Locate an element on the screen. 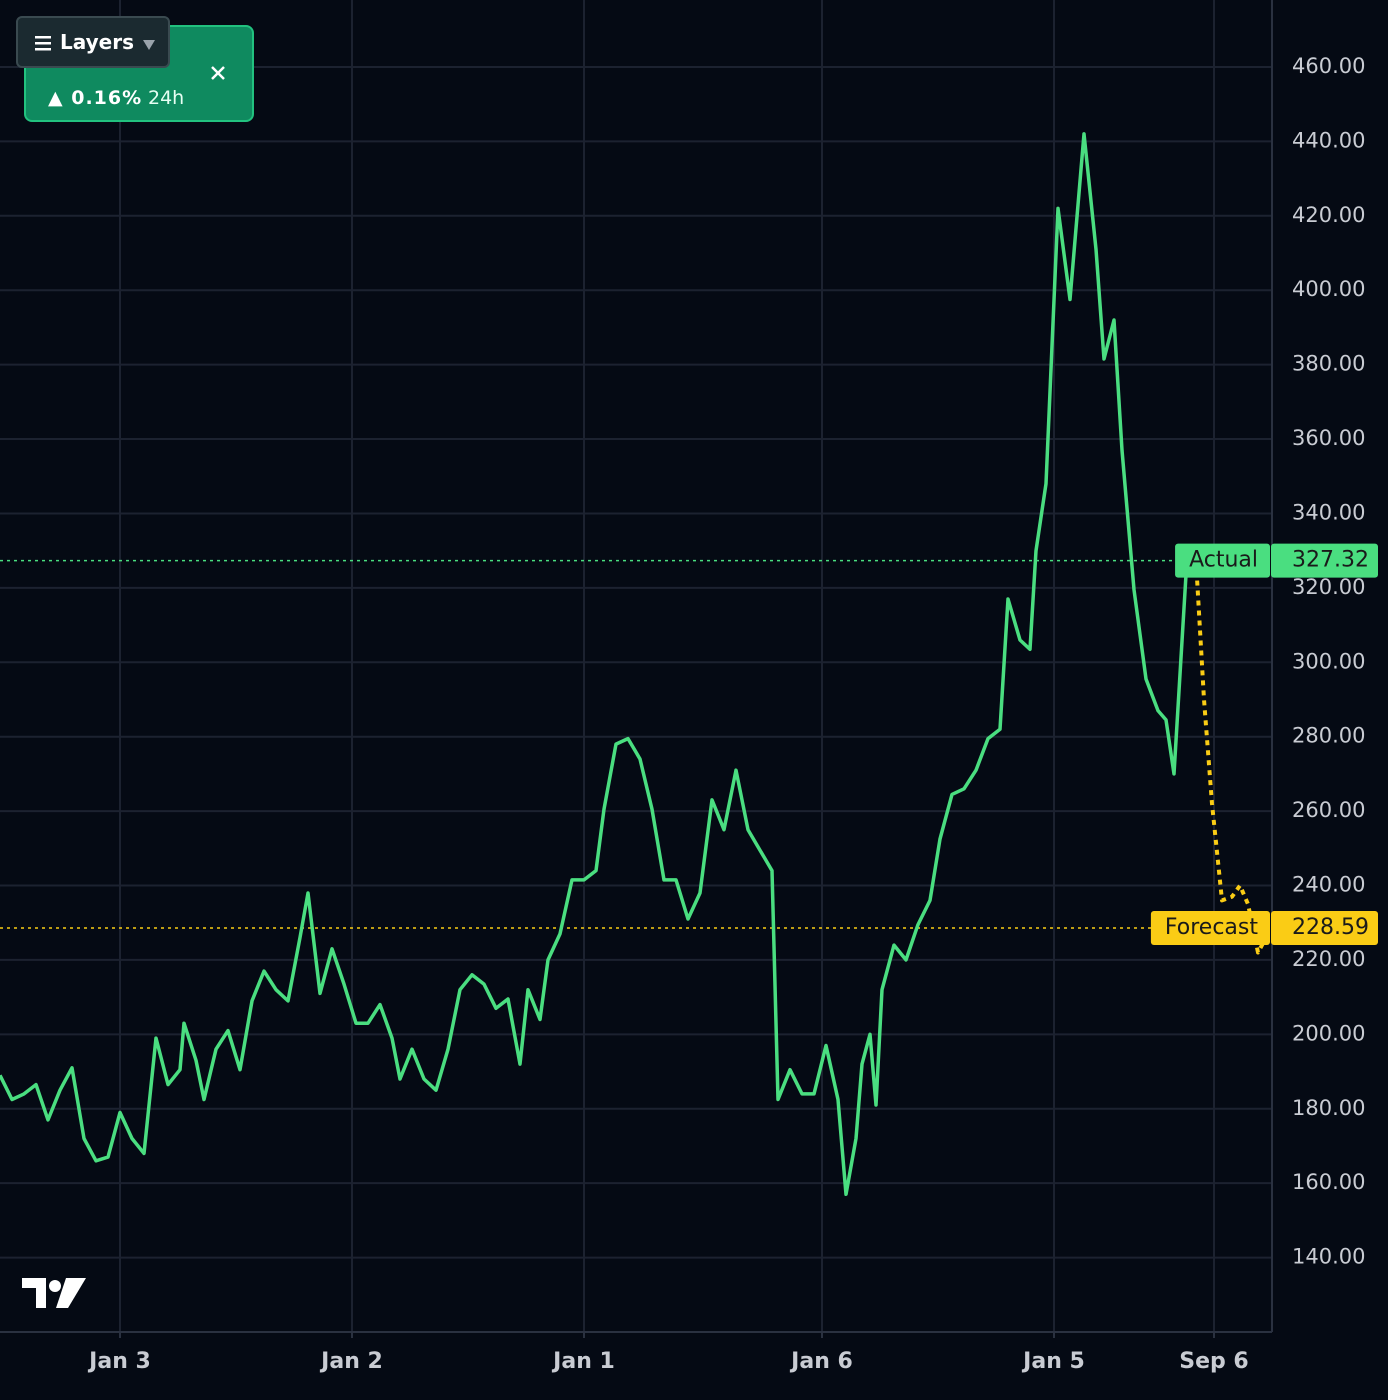  y-tick-label: 400.00 is located at coordinates (1328, 289).